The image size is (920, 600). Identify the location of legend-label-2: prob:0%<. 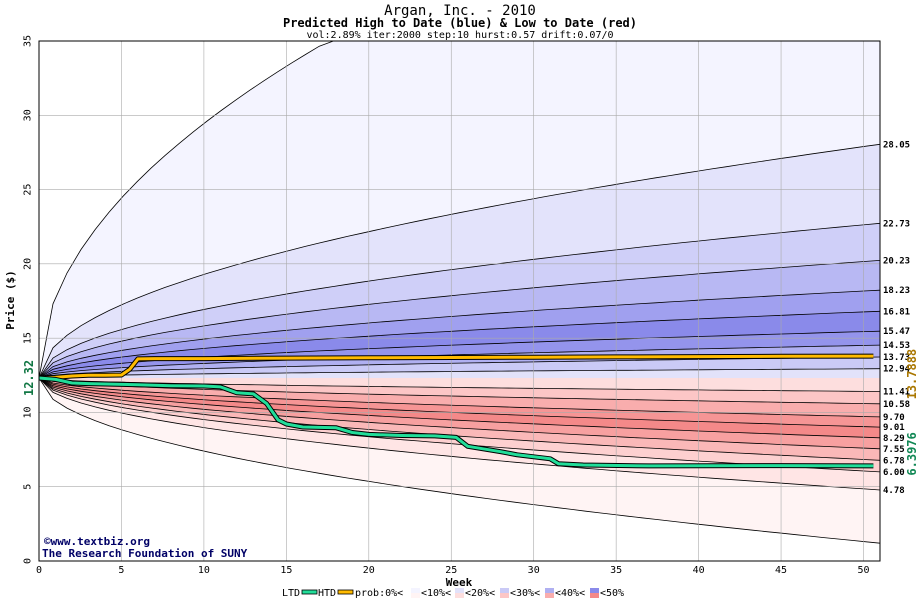
(379, 593).